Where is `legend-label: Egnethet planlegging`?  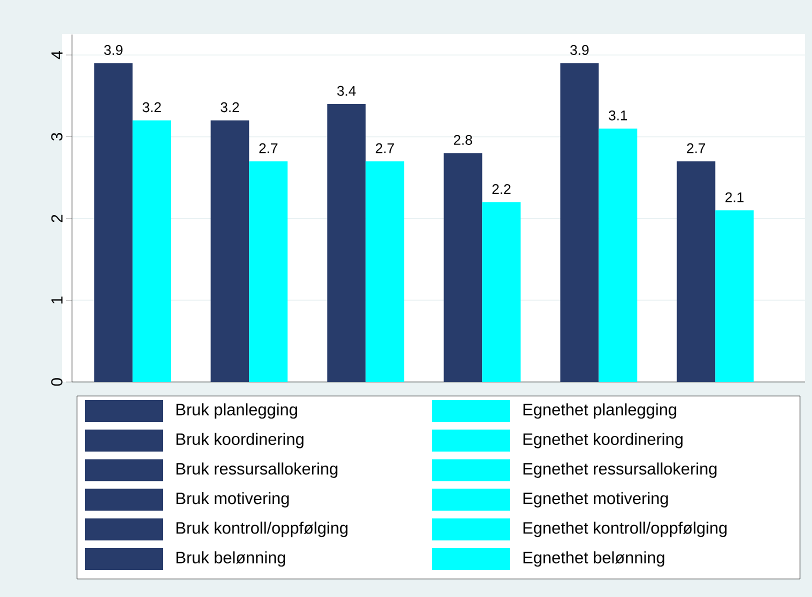 legend-label: Egnethet planlegging is located at coordinates (600, 411).